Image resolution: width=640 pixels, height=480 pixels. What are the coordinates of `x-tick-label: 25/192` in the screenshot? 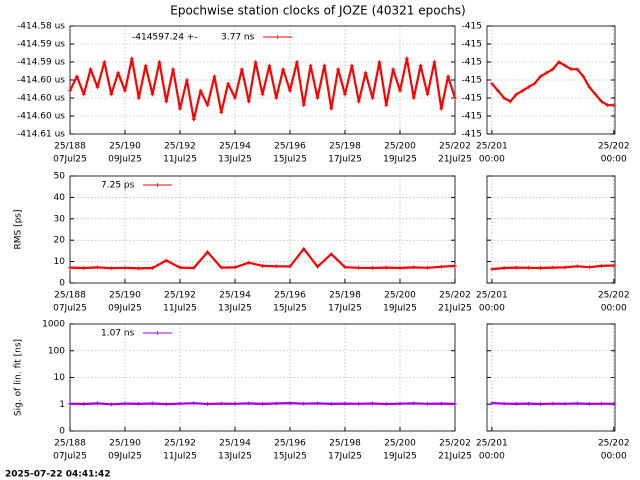 It's located at (180, 147).